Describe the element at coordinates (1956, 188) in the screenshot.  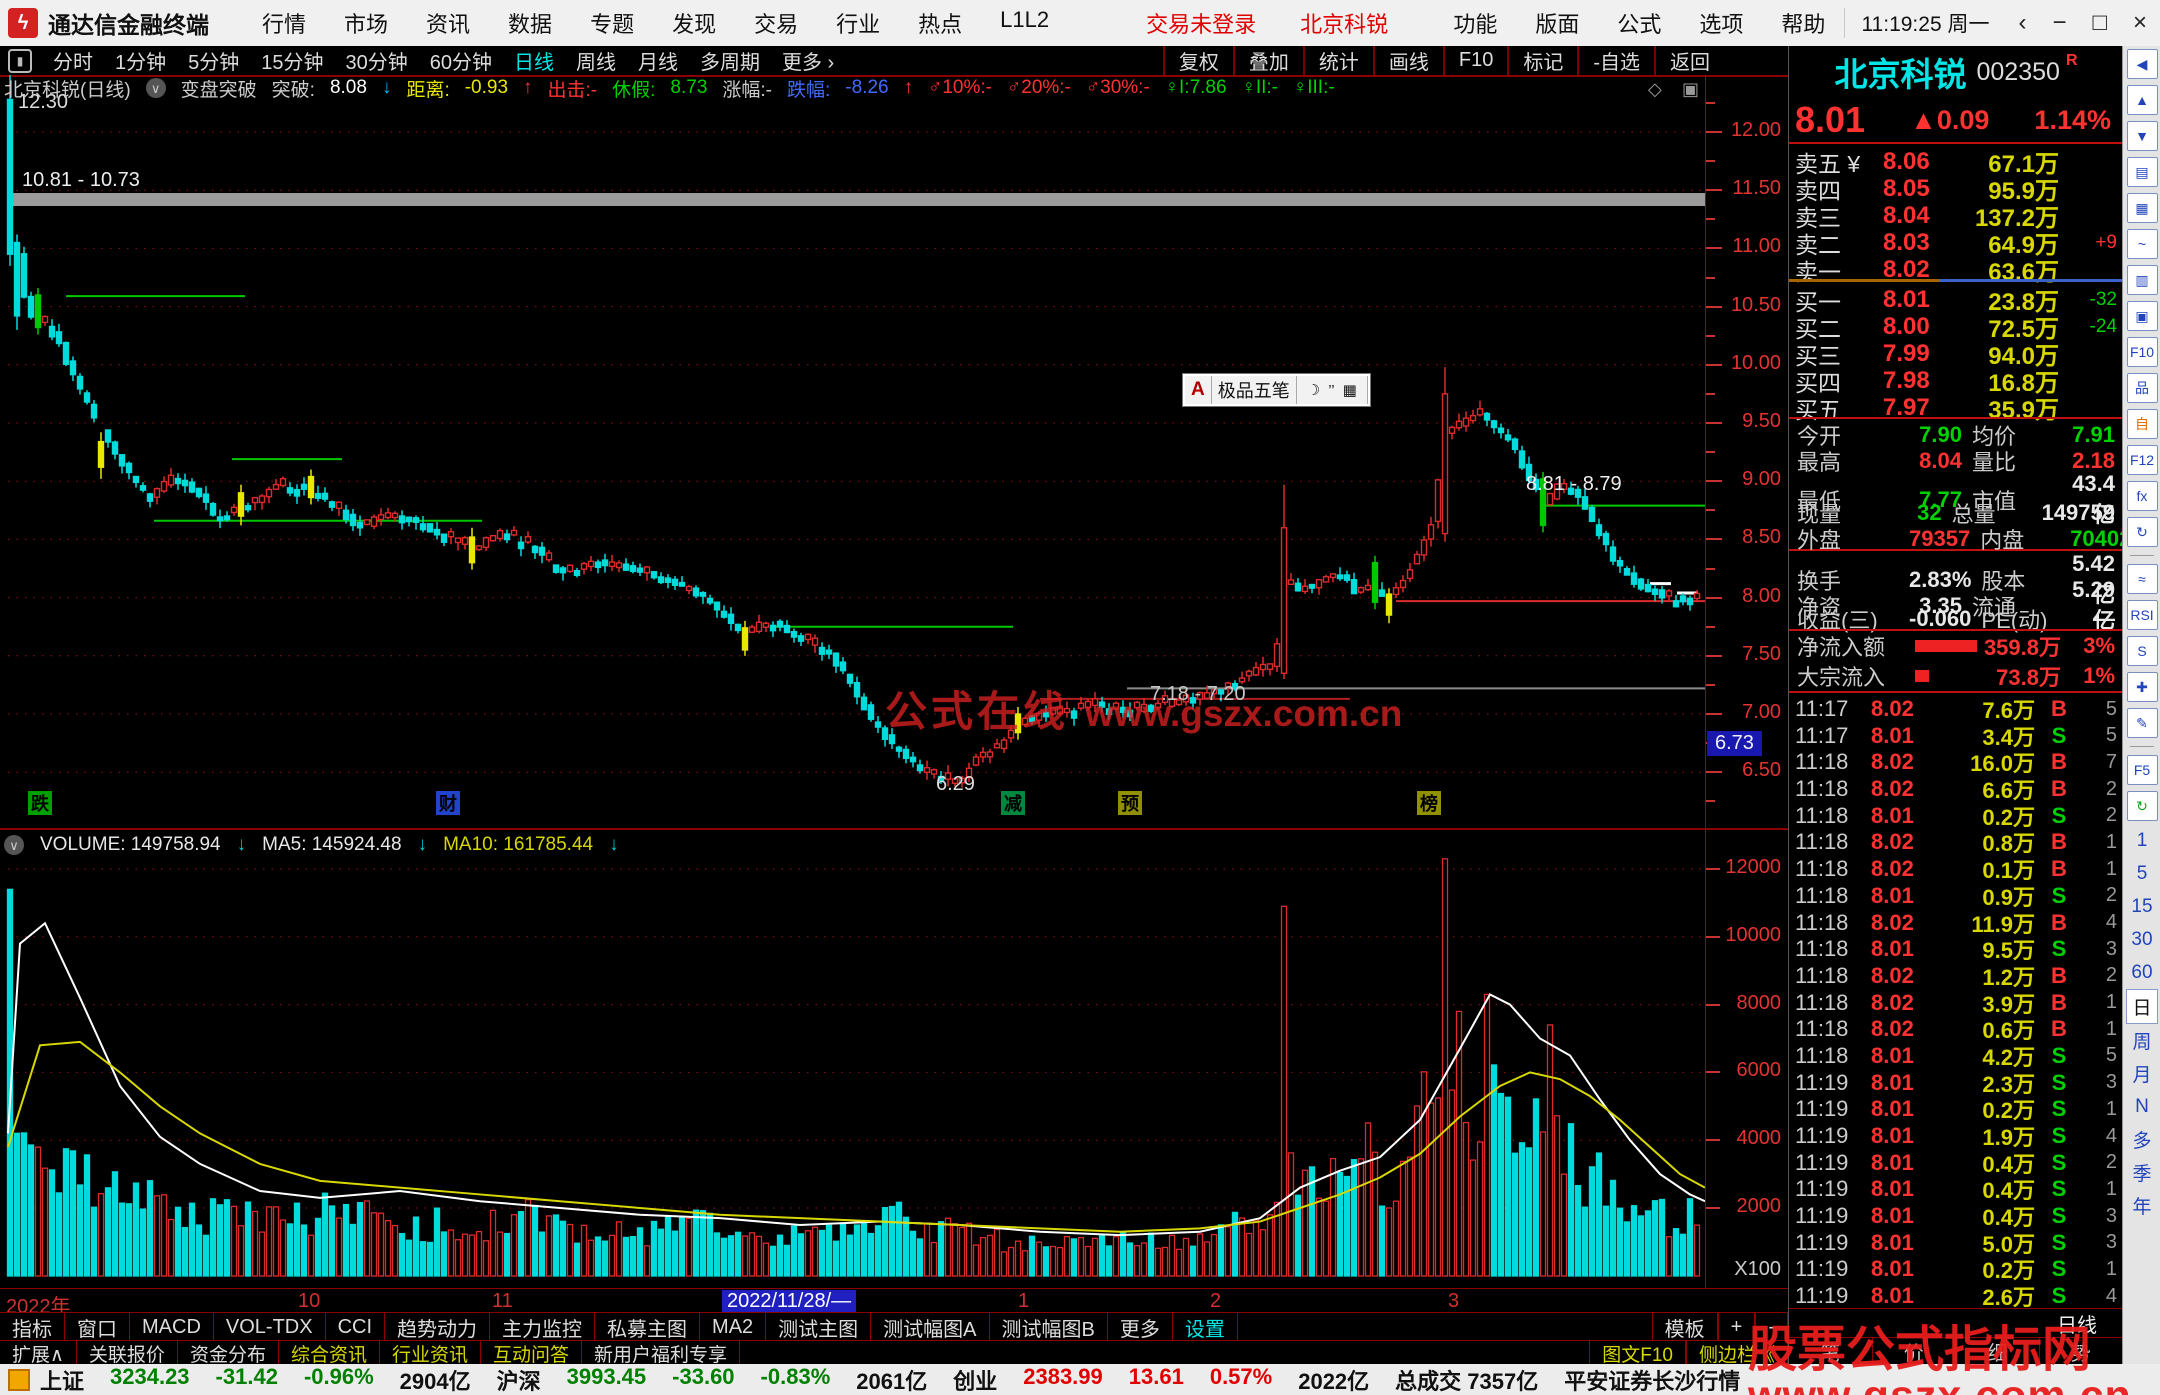
I see `sell-order-row: 卖四 8.05 95.9万` at that location.